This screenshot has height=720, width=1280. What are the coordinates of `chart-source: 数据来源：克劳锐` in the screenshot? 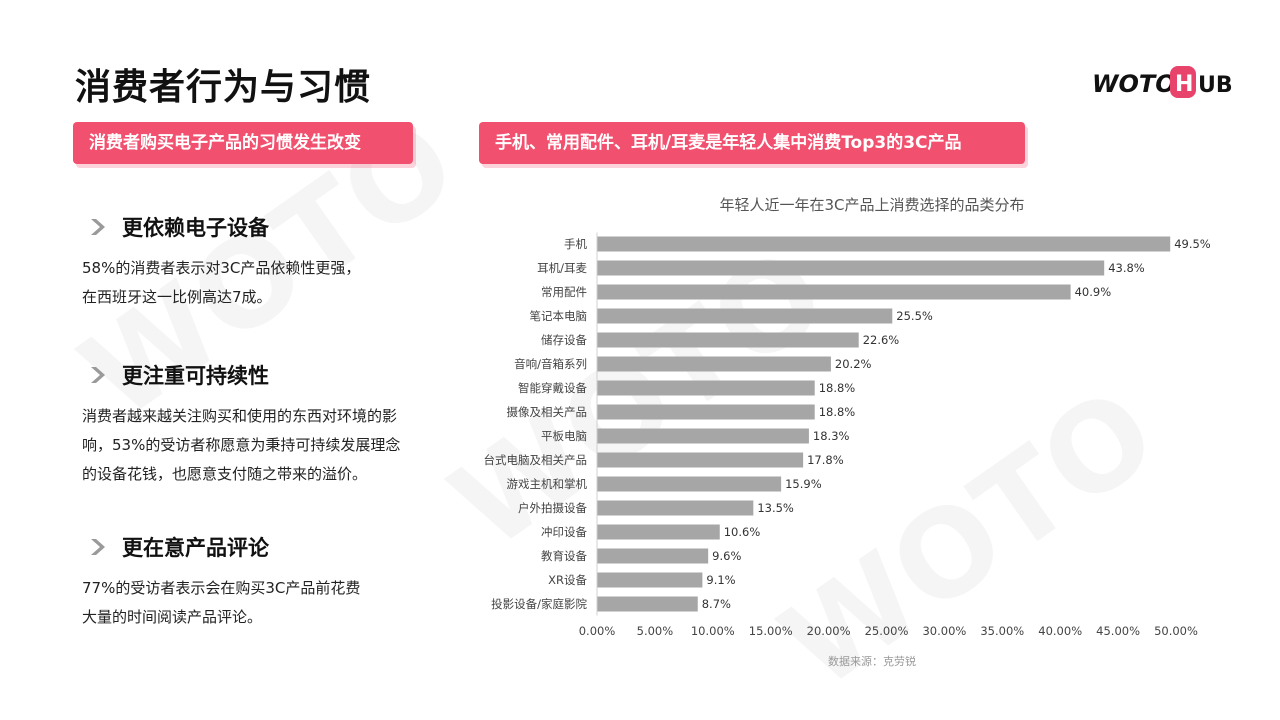 It's located at (872, 661).